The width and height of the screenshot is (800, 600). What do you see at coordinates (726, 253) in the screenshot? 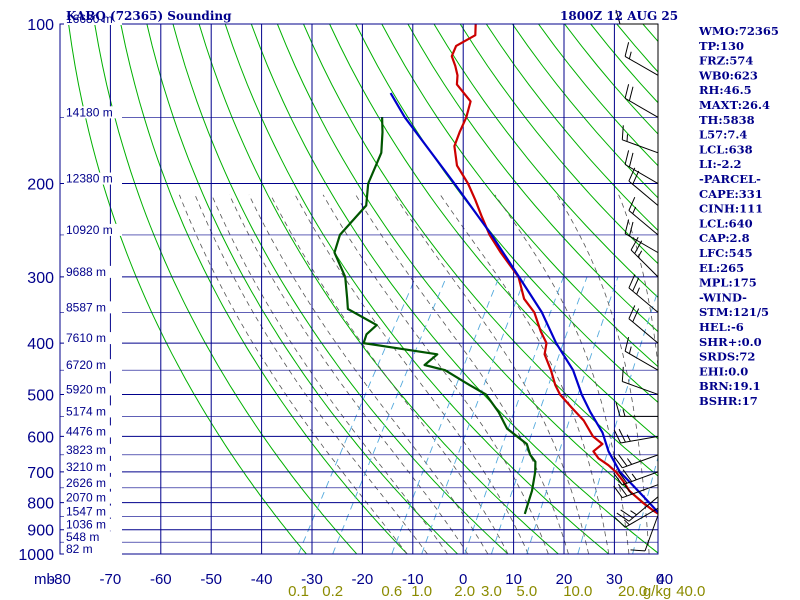
I see `index-item: LFC:545` at bounding box center [726, 253].